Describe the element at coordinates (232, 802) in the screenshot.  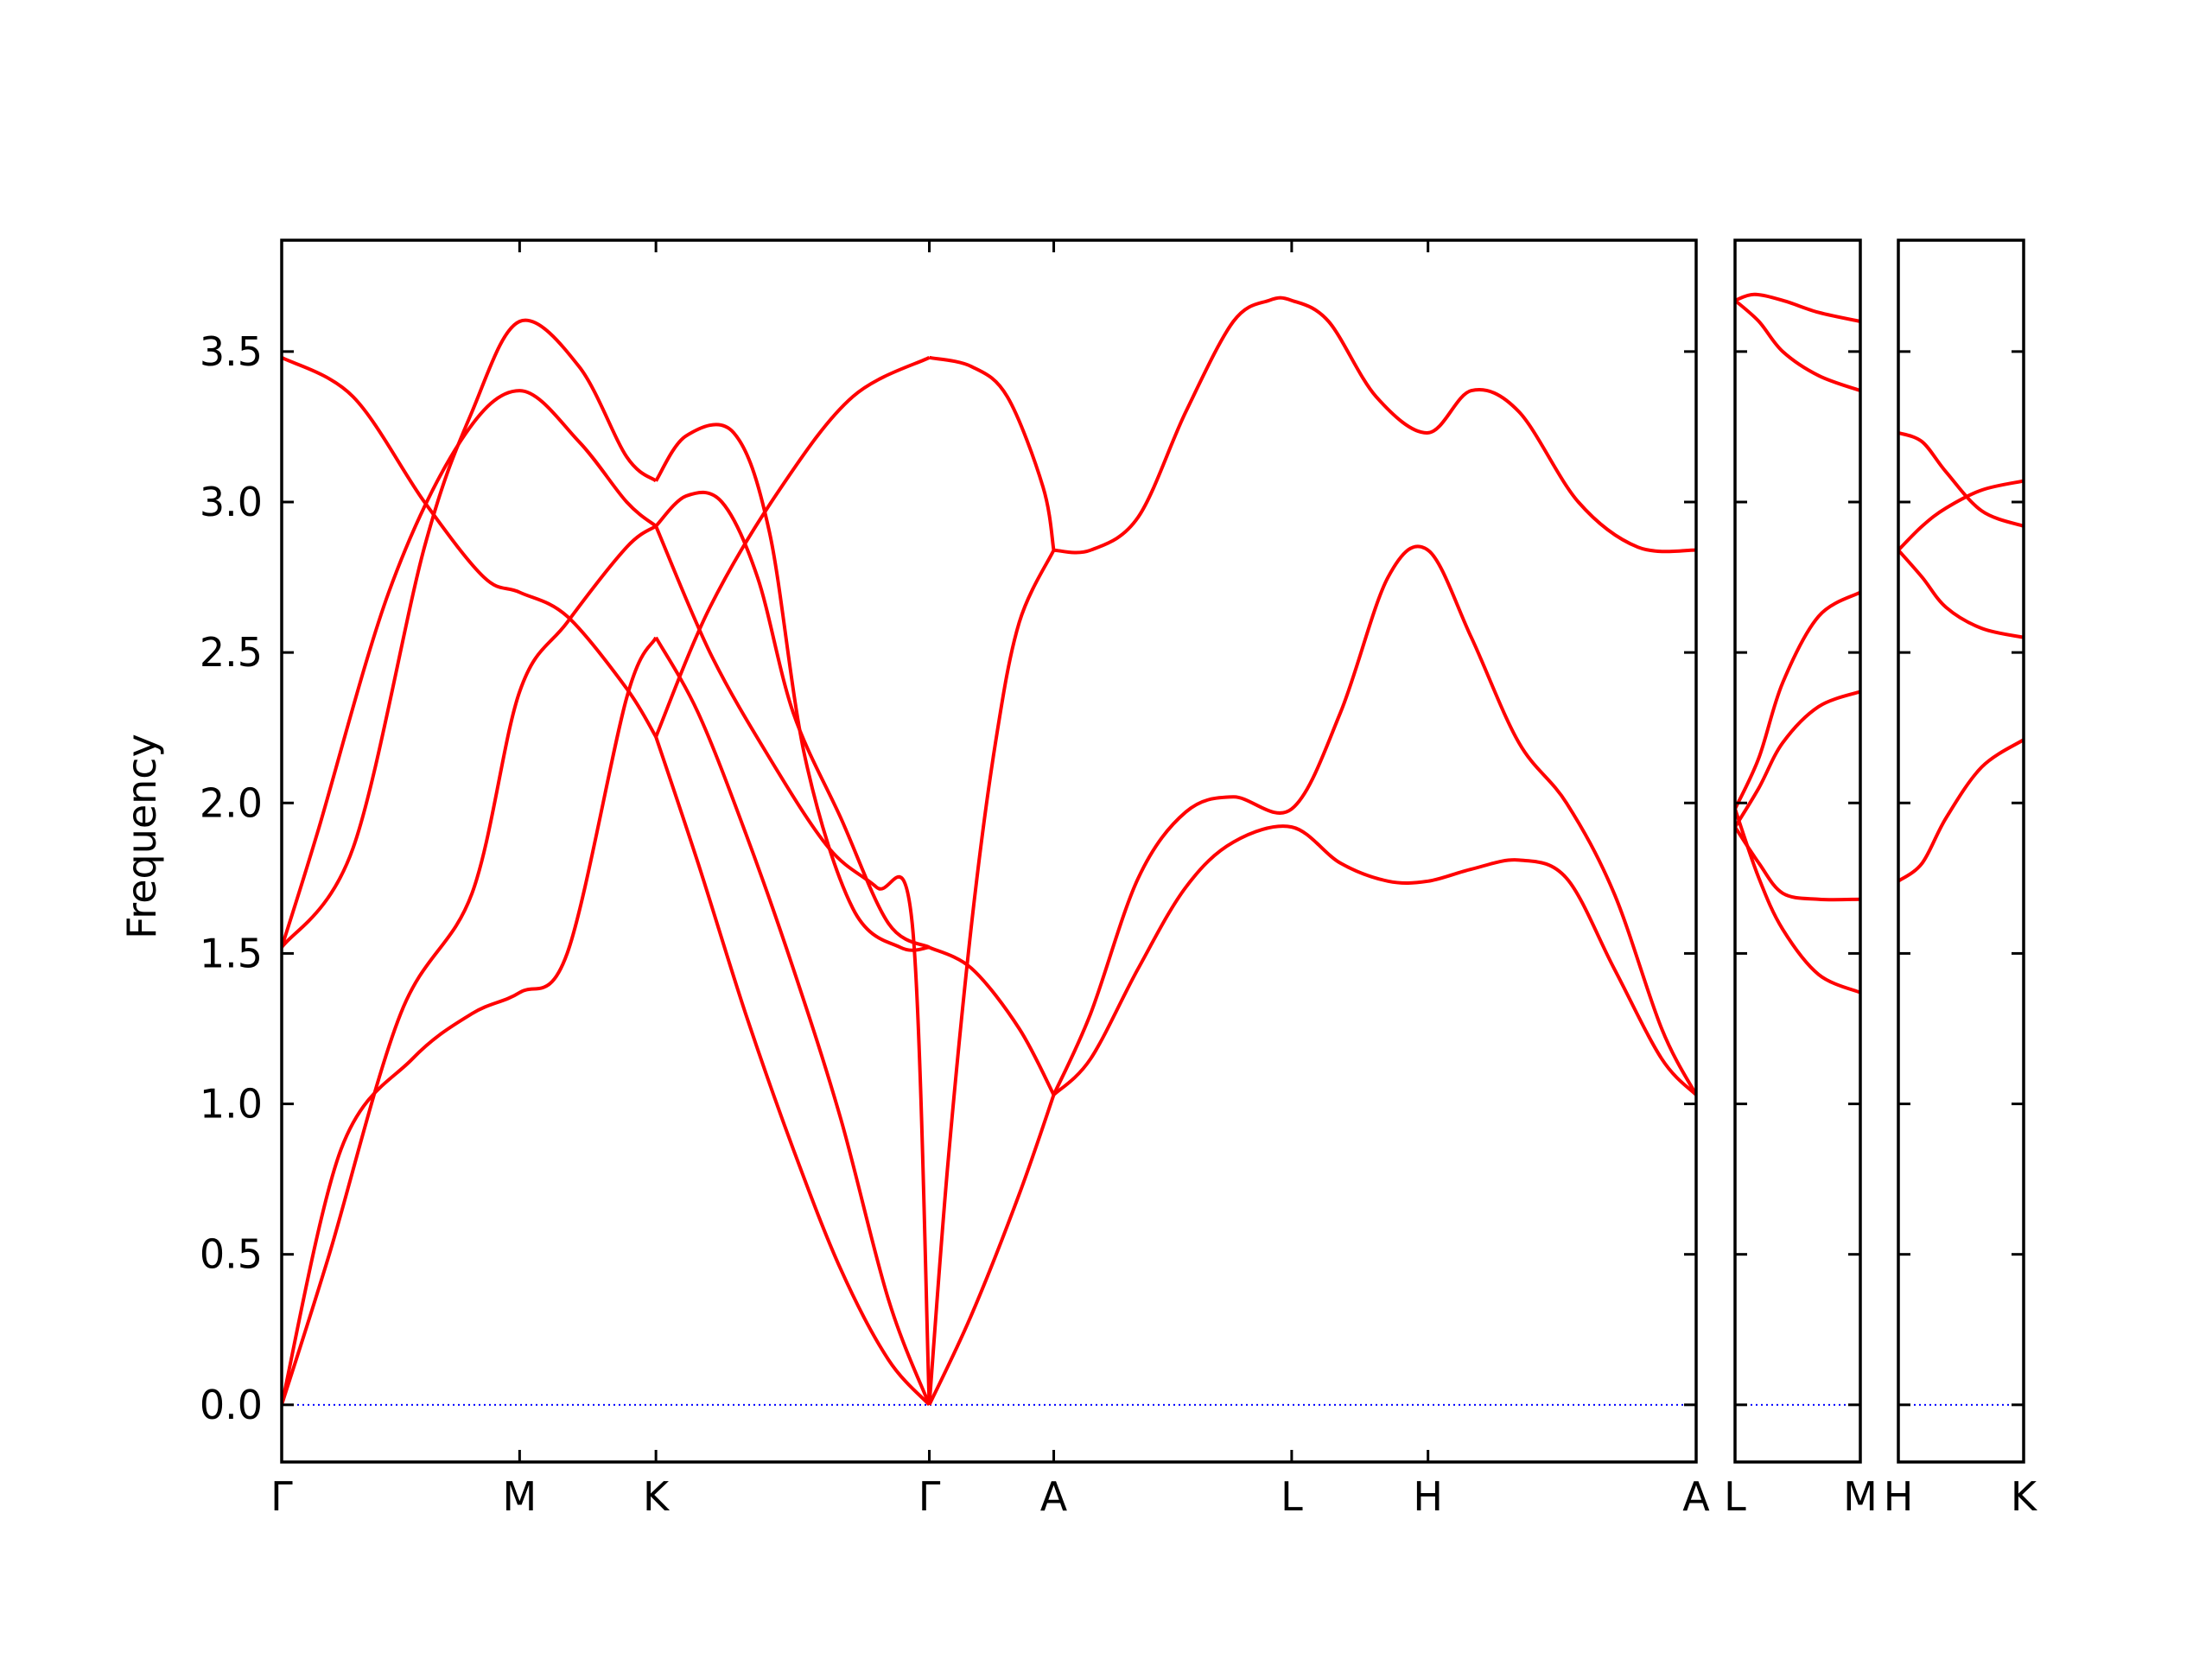
I see `y-tick-label: 2.0` at that location.